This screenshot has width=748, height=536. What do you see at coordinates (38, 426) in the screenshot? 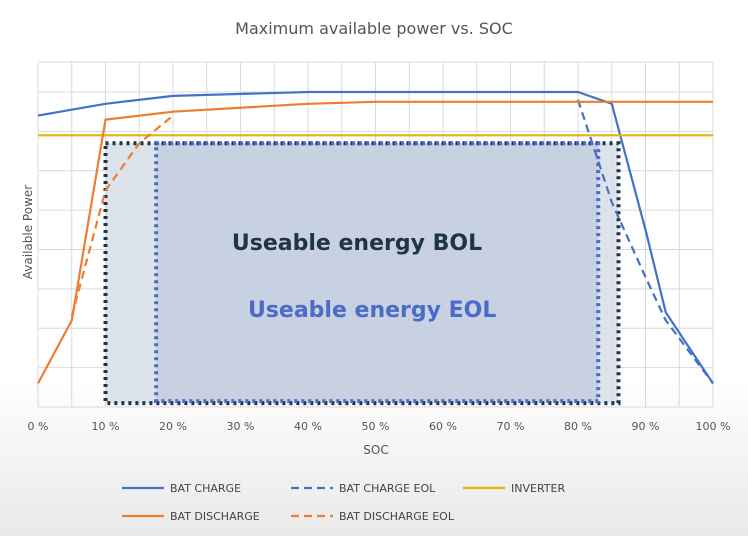
I see `x-tick-label: 0 %` at bounding box center [38, 426].